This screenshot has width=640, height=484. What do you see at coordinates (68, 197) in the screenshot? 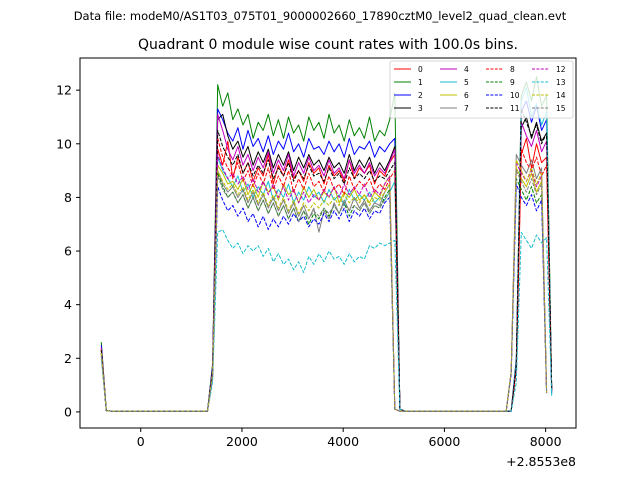
I see `y-tick-label: 8` at bounding box center [68, 197].